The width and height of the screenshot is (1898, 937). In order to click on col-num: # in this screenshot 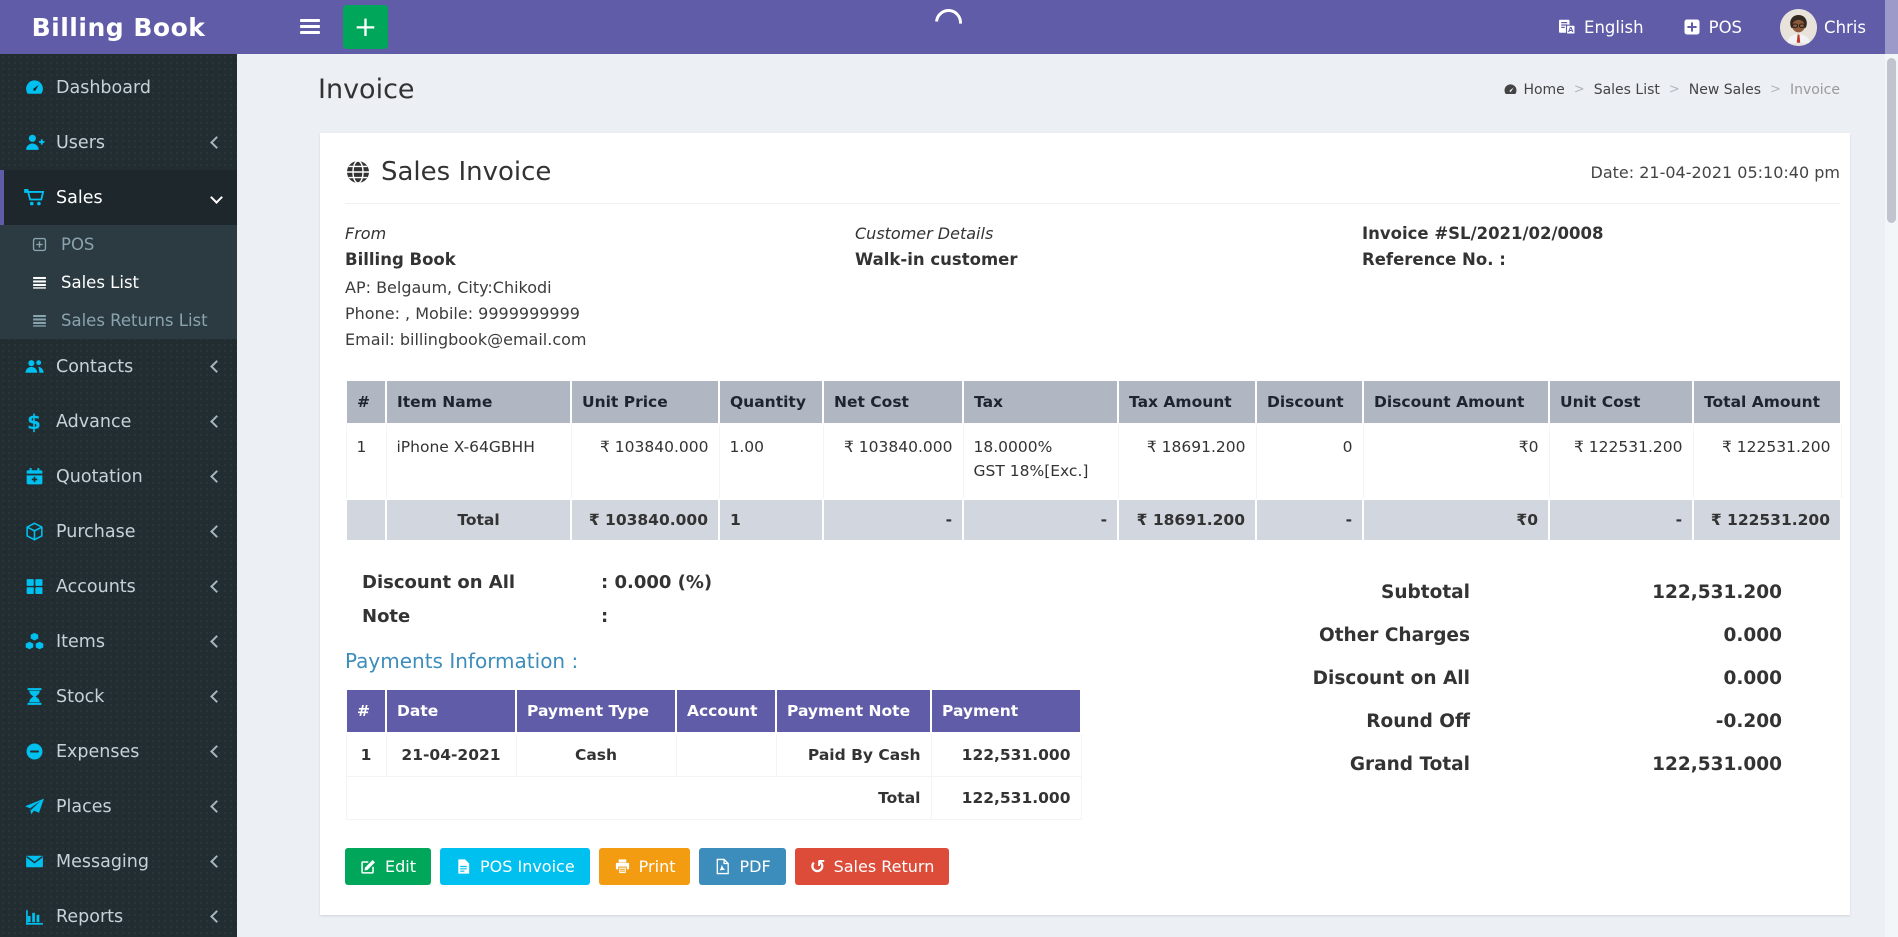, I will do `click(366, 402)`.